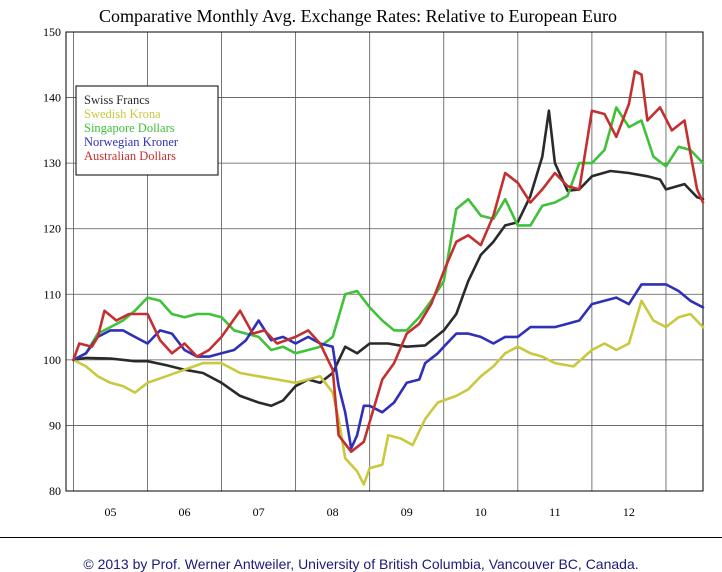 This screenshot has width=722, height=572. I want to click on x-axis: 05 06 07 08 09 10 11 12, so click(369, 512).